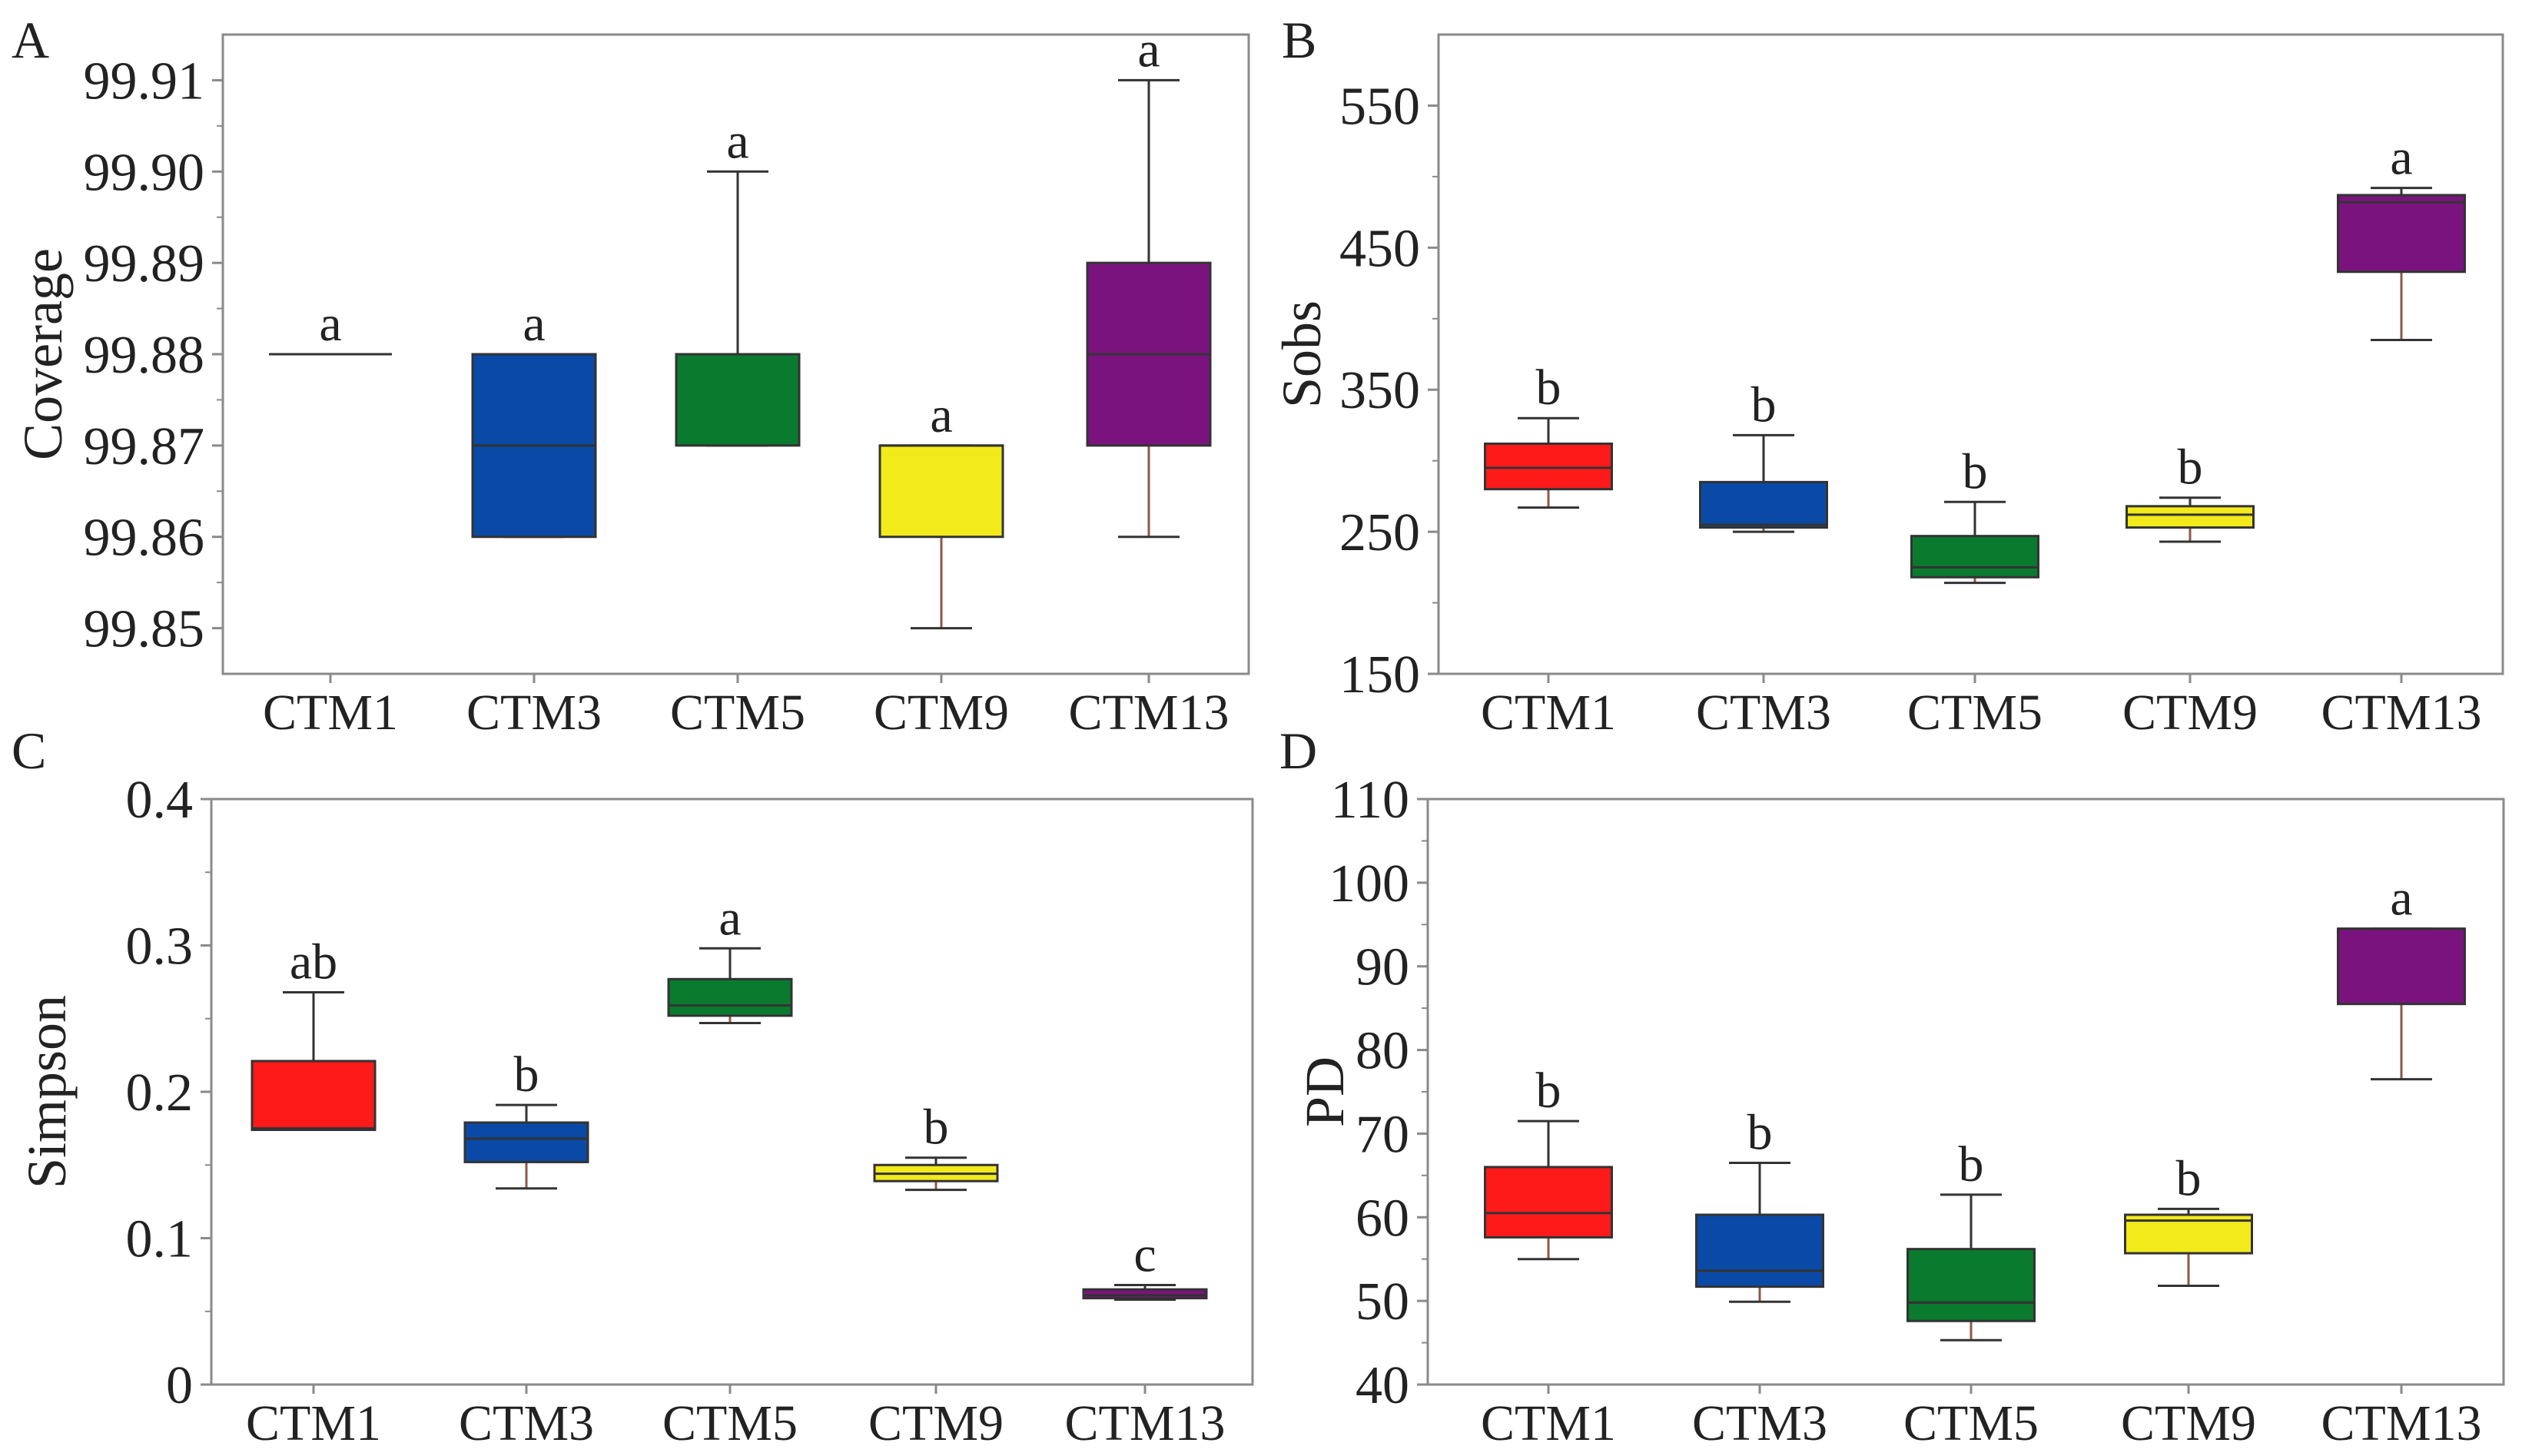 The width and height of the screenshot is (2532, 1456). Describe the element at coordinates (1144, 1254) in the screenshot. I see `significance-letter: c` at that location.